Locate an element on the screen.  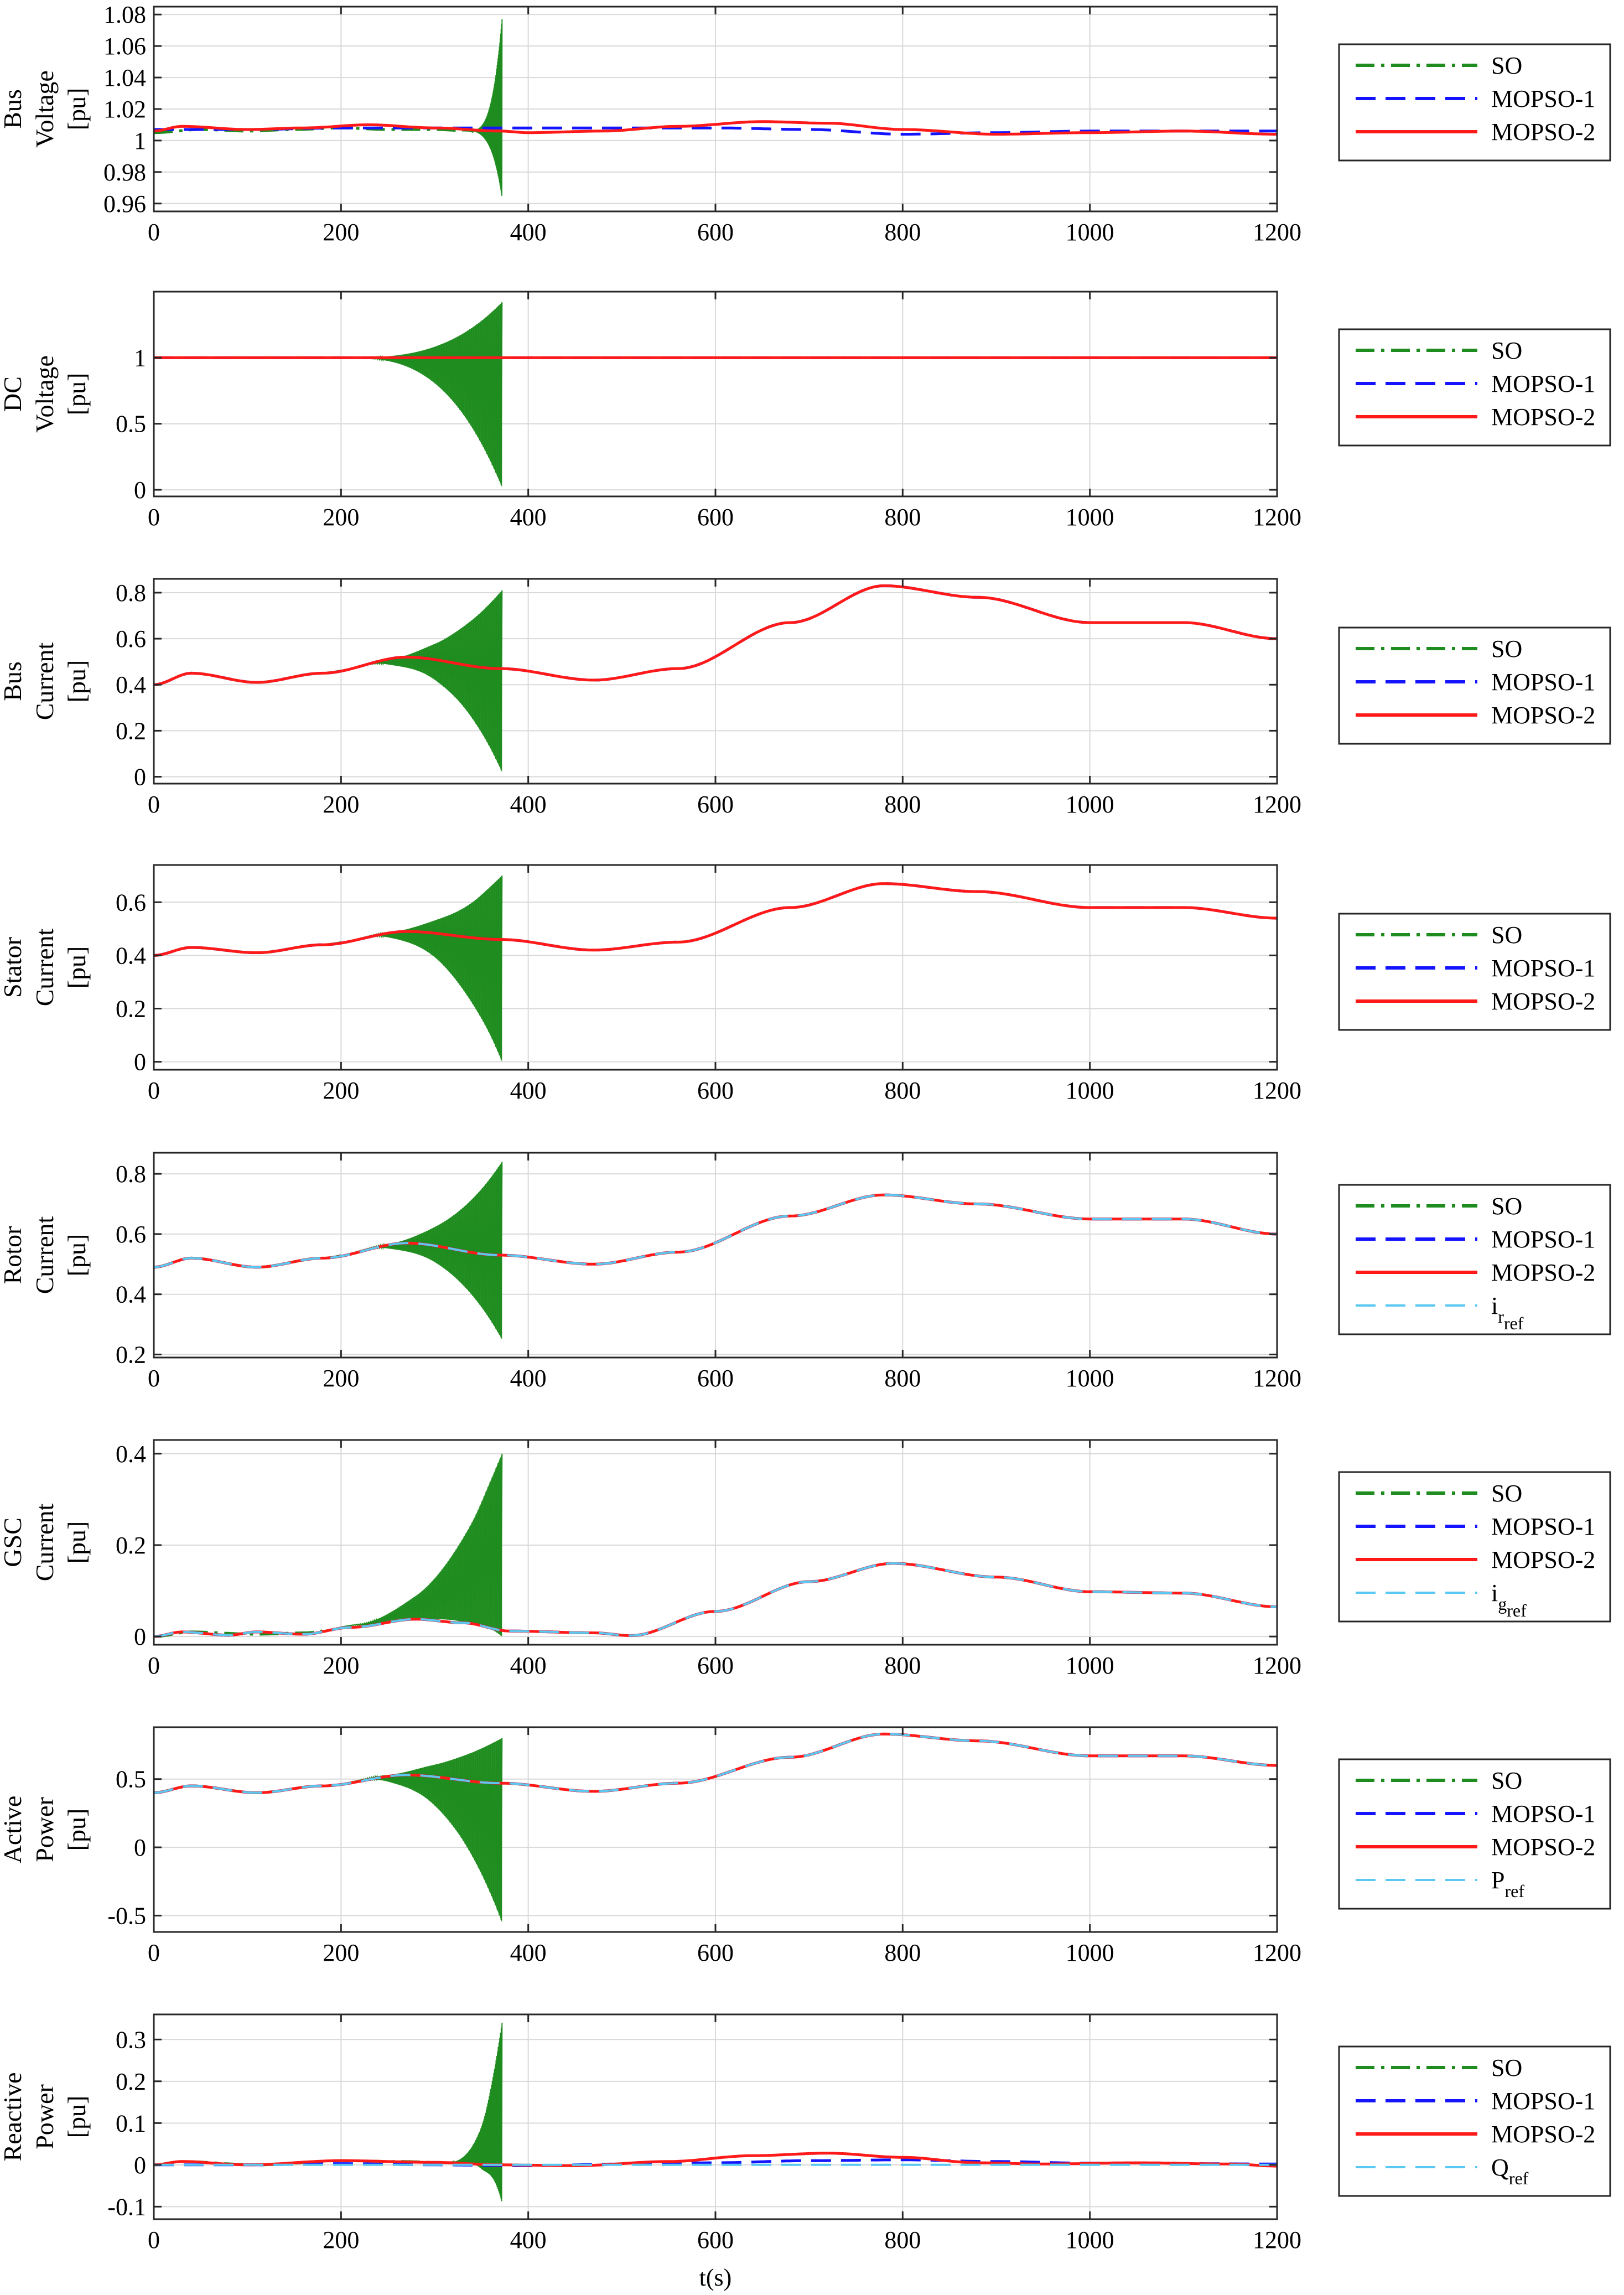
y-tick-label: -0.1 is located at coordinates (127, 2206).